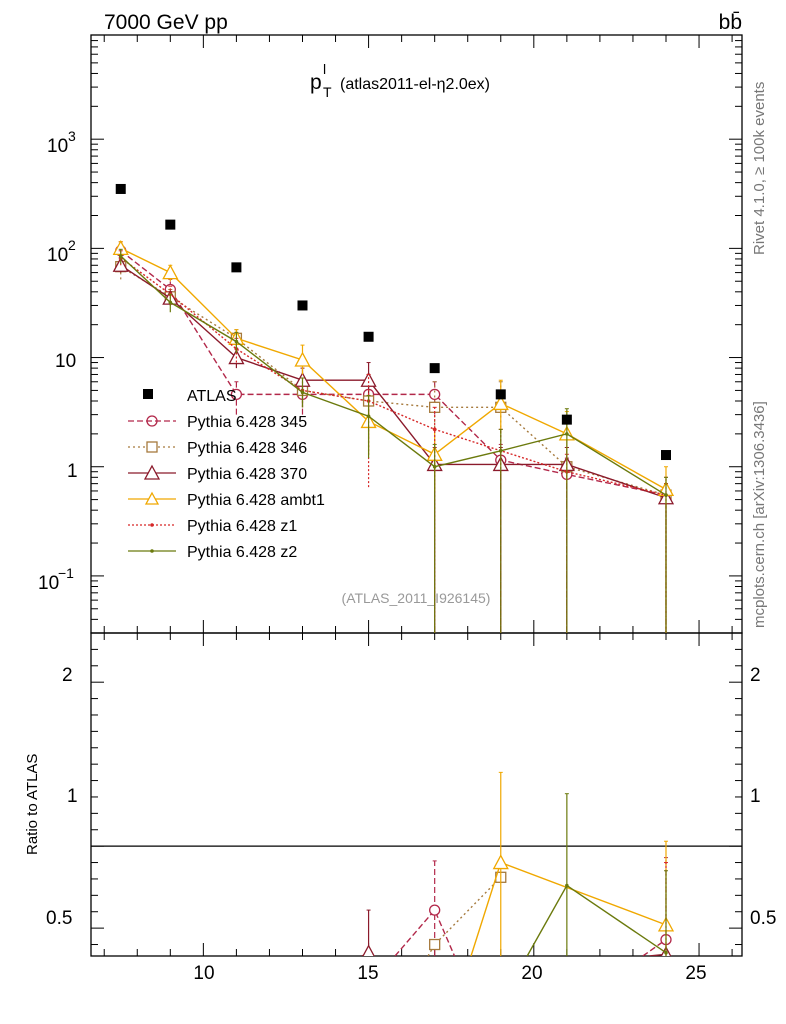 This screenshot has height=1024, width=786. Describe the element at coordinates (32, 804) in the screenshot. I see `ratio-ylabel: Ratio to ATLAS` at that location.